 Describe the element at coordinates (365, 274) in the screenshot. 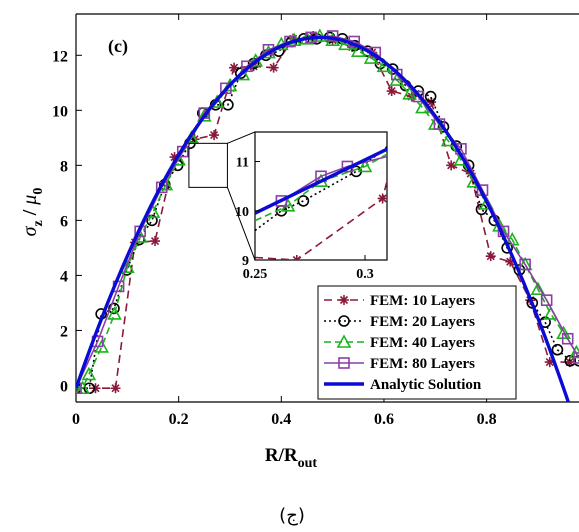

I see `inset-x-tick-label: 0.3` at that location.